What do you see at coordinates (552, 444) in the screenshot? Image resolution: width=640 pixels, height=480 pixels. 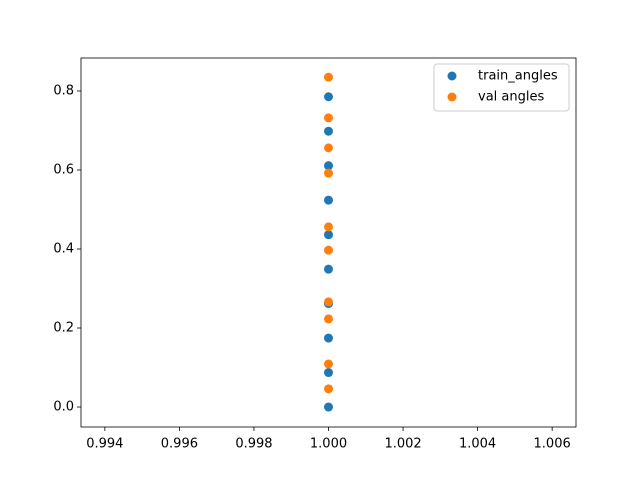 I see `x-tick-label: 1.006` at bounding box center [552, 444].